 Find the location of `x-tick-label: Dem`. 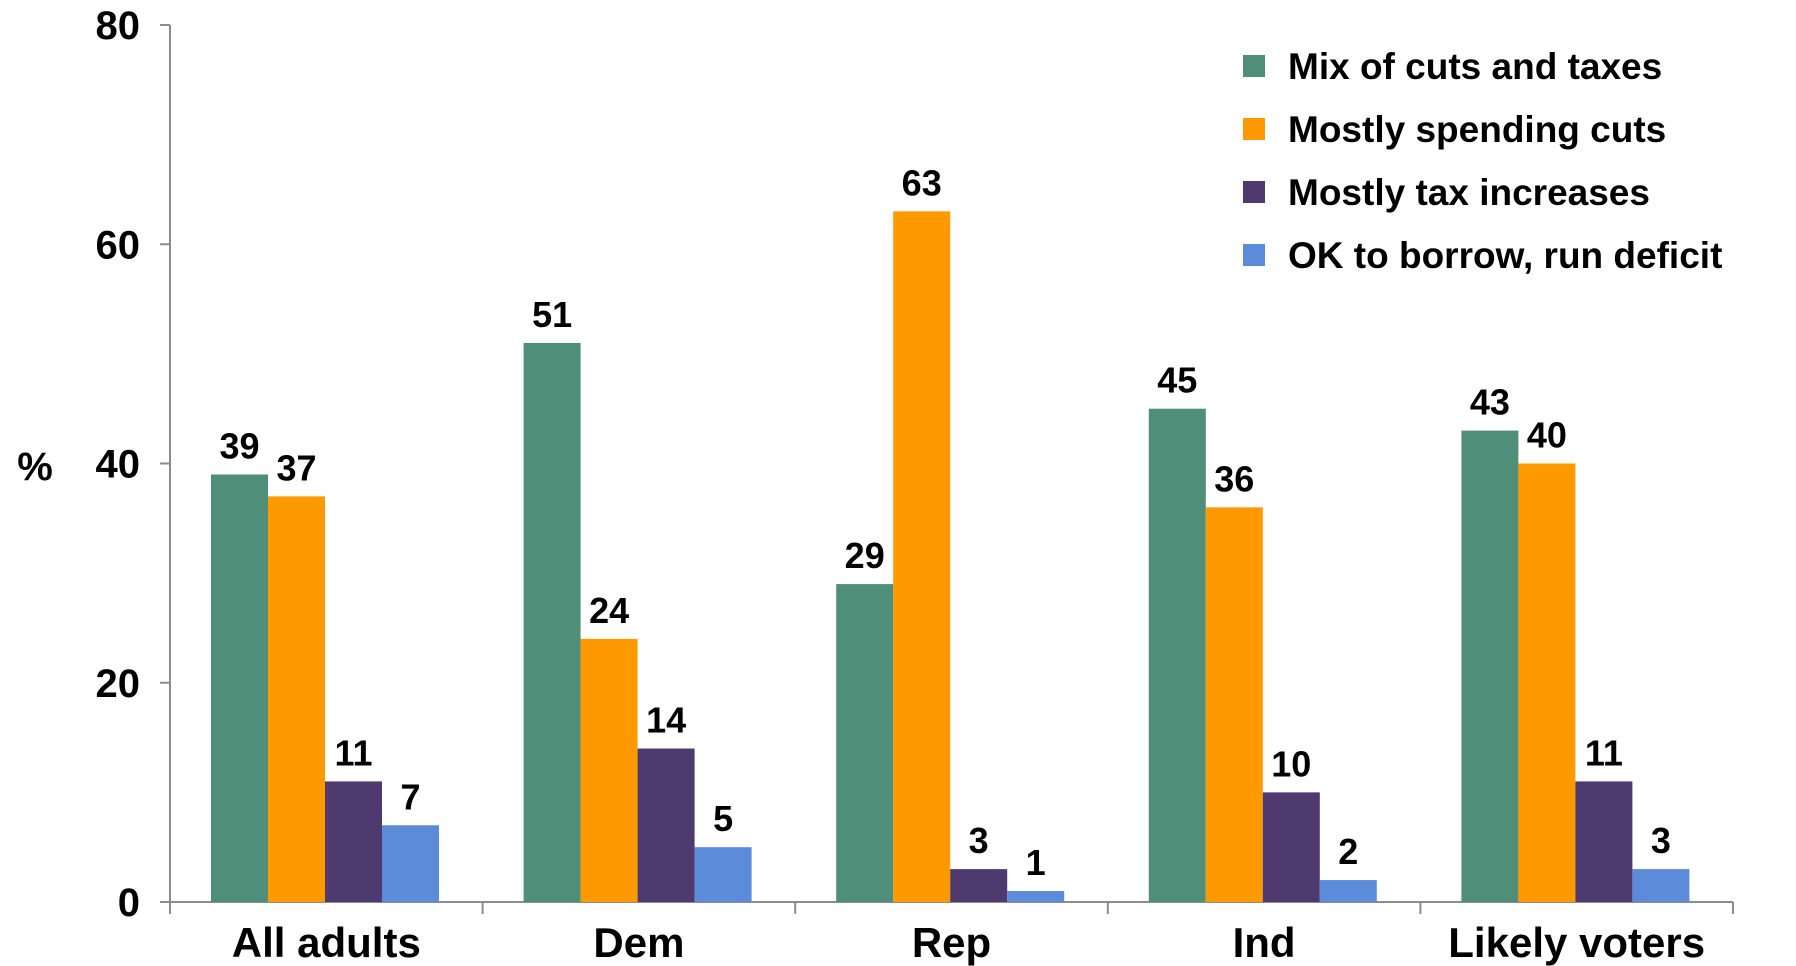

x-tick-label: Dem is located at coordinates (638, 942).